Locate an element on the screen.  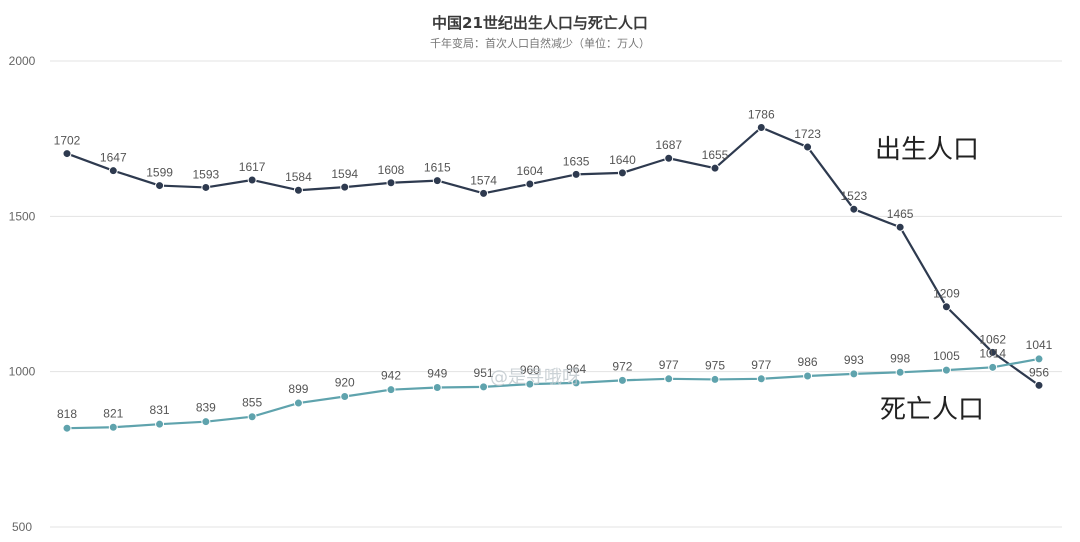
data-label: 993 is located at coordinates (854, 360).